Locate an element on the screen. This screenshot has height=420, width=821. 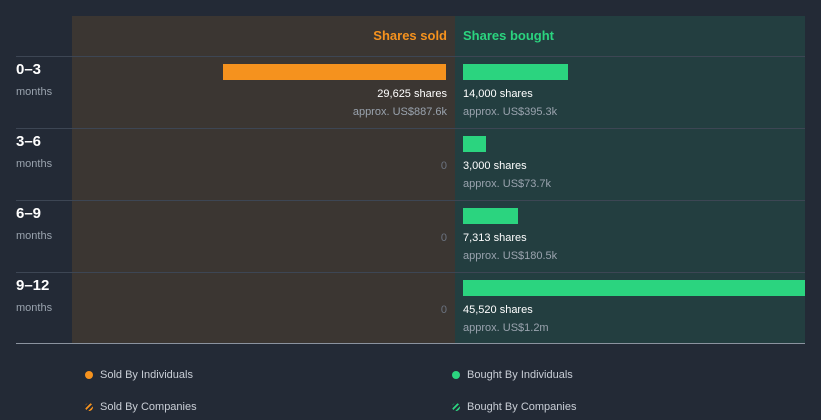
bought-approx-label: approx. US$73.7k is located at coordinates (507, 184).